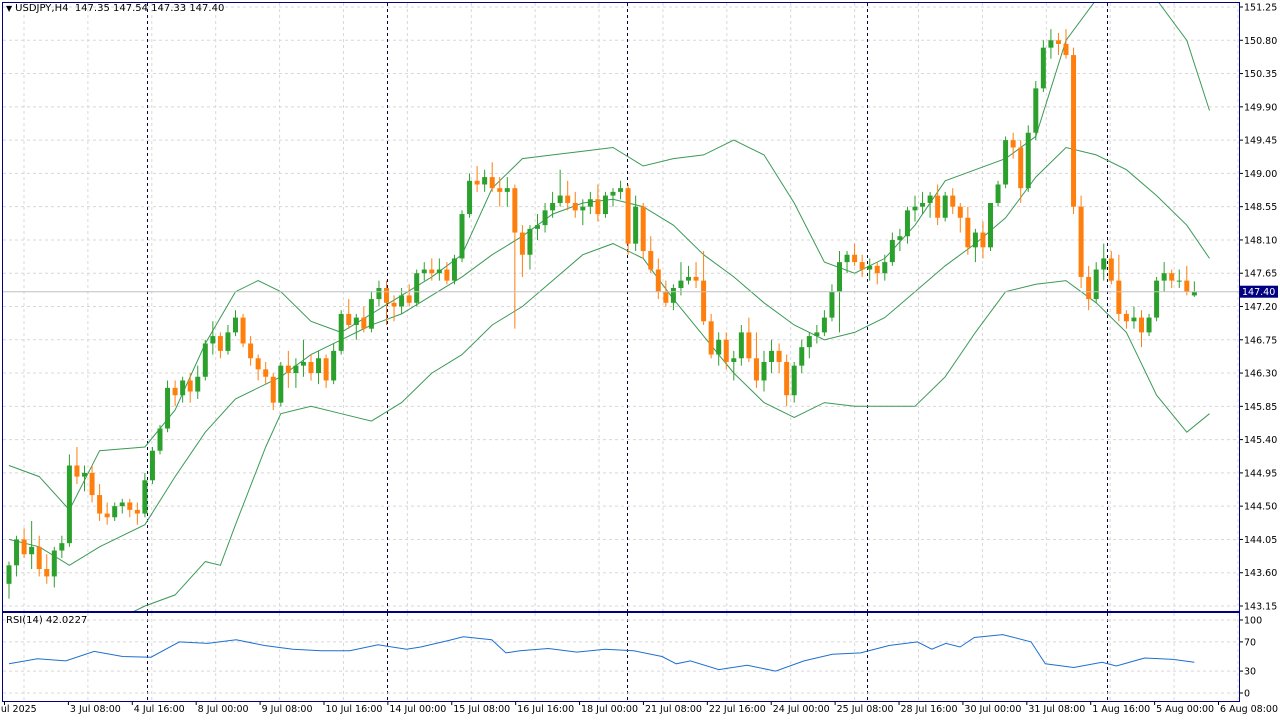  What do you see at coordinates (1260, 207) in the screenshot?
I see `price-tick-label: 148.55` at bounding box center [1260, 207].